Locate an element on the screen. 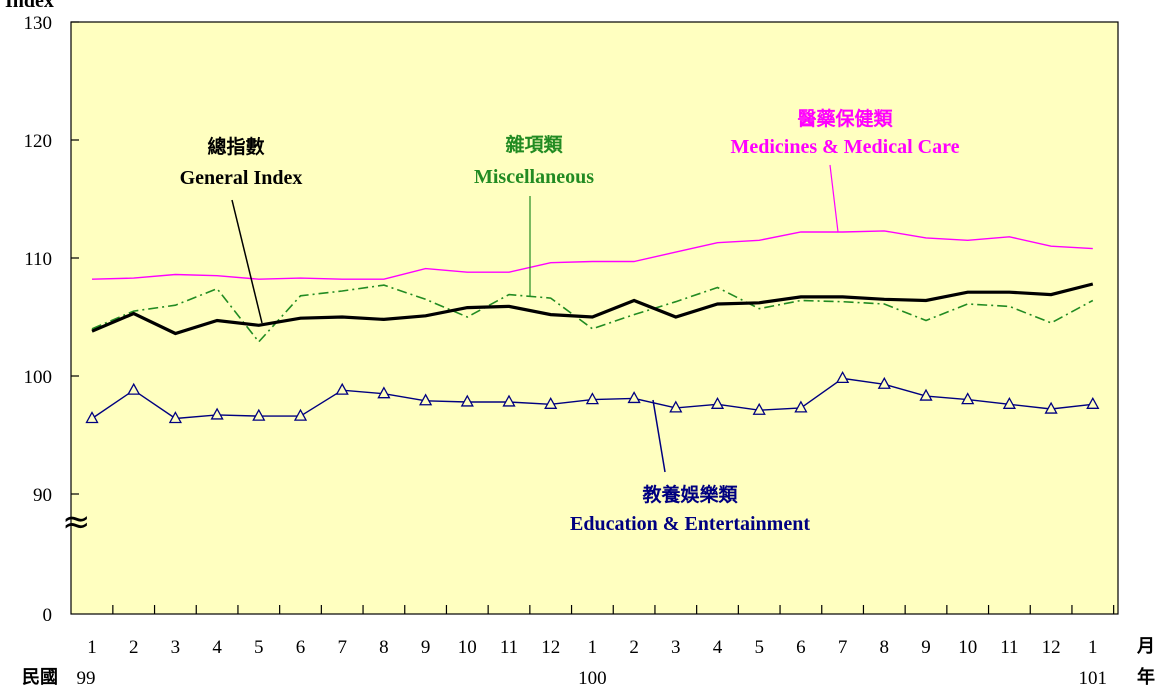 The height and width of the screenshot is (693, 1158). y-tick-label: 90 is located at coordinates (42, 495).